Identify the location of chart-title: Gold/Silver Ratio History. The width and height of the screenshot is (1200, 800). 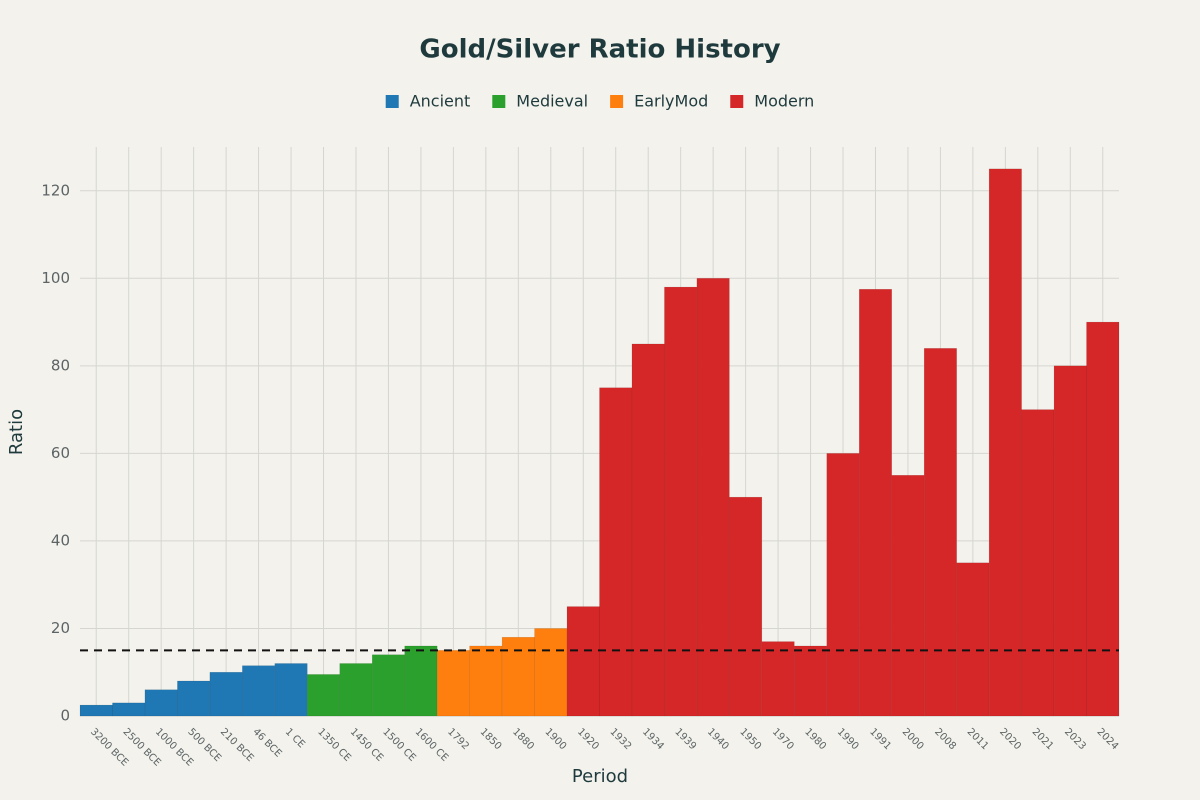
(599, 50).